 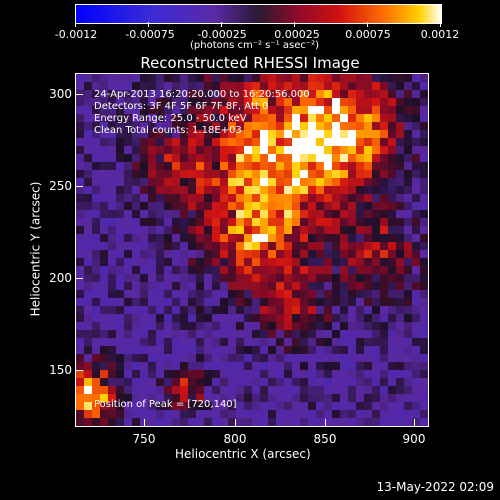 What do you see at coordinates (435, 487) in the screenshot?
I see `footer-date: 13-May-2022 02:09` at bounding box center [435, 487].